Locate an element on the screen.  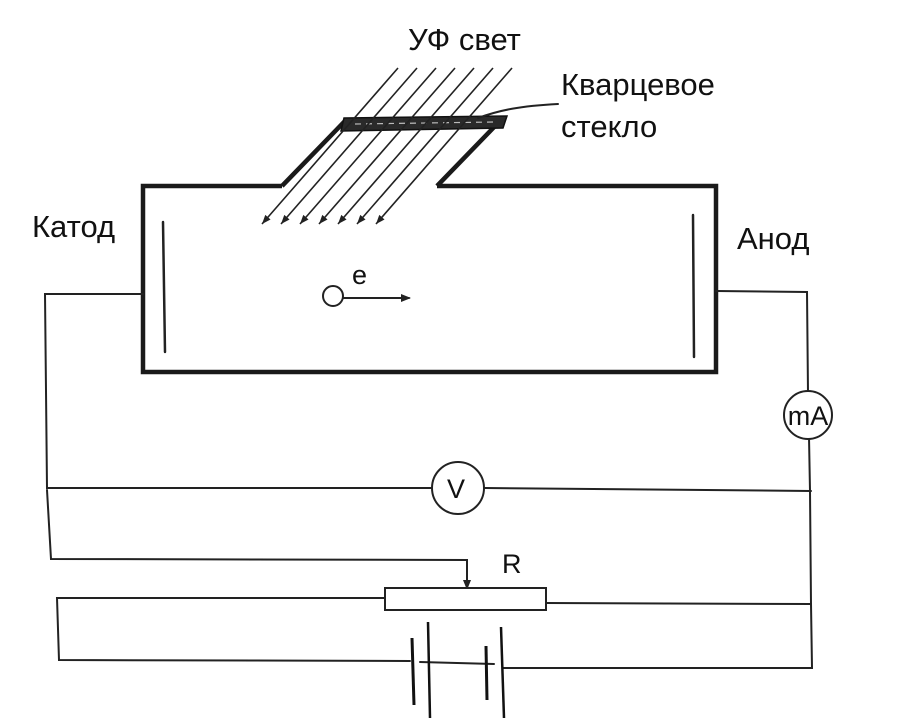
cathode-plate is located at coordinates (164, 287).